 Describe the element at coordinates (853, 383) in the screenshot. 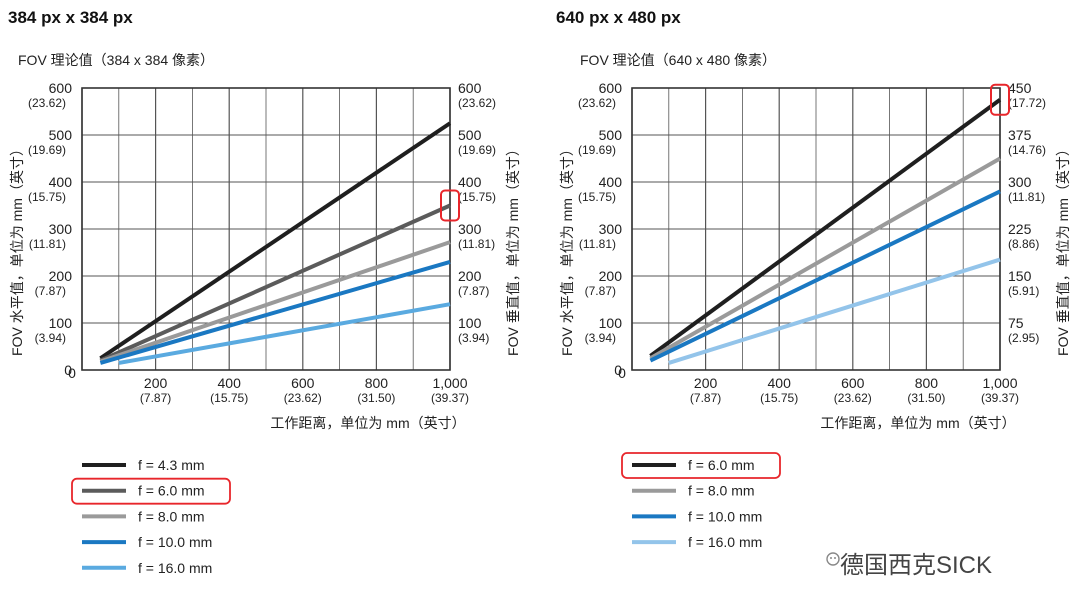

I see `x-tick-label: 600` at that location.